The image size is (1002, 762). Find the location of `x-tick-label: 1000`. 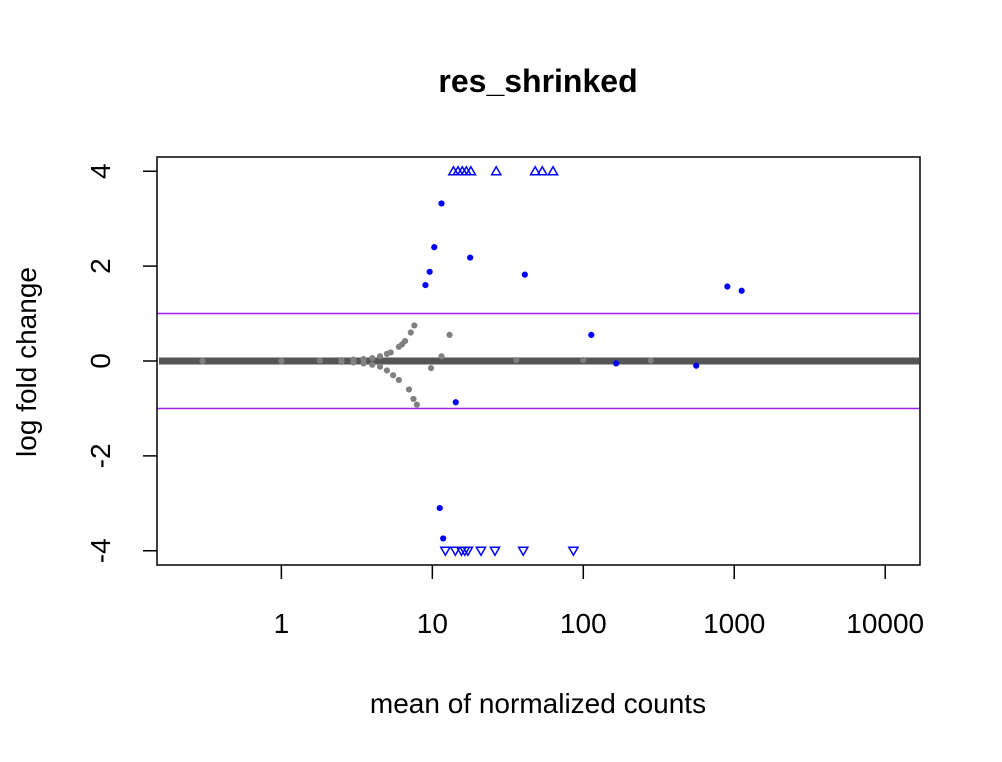

x-tick-label: 1000 is located at coordinates (734, 623).